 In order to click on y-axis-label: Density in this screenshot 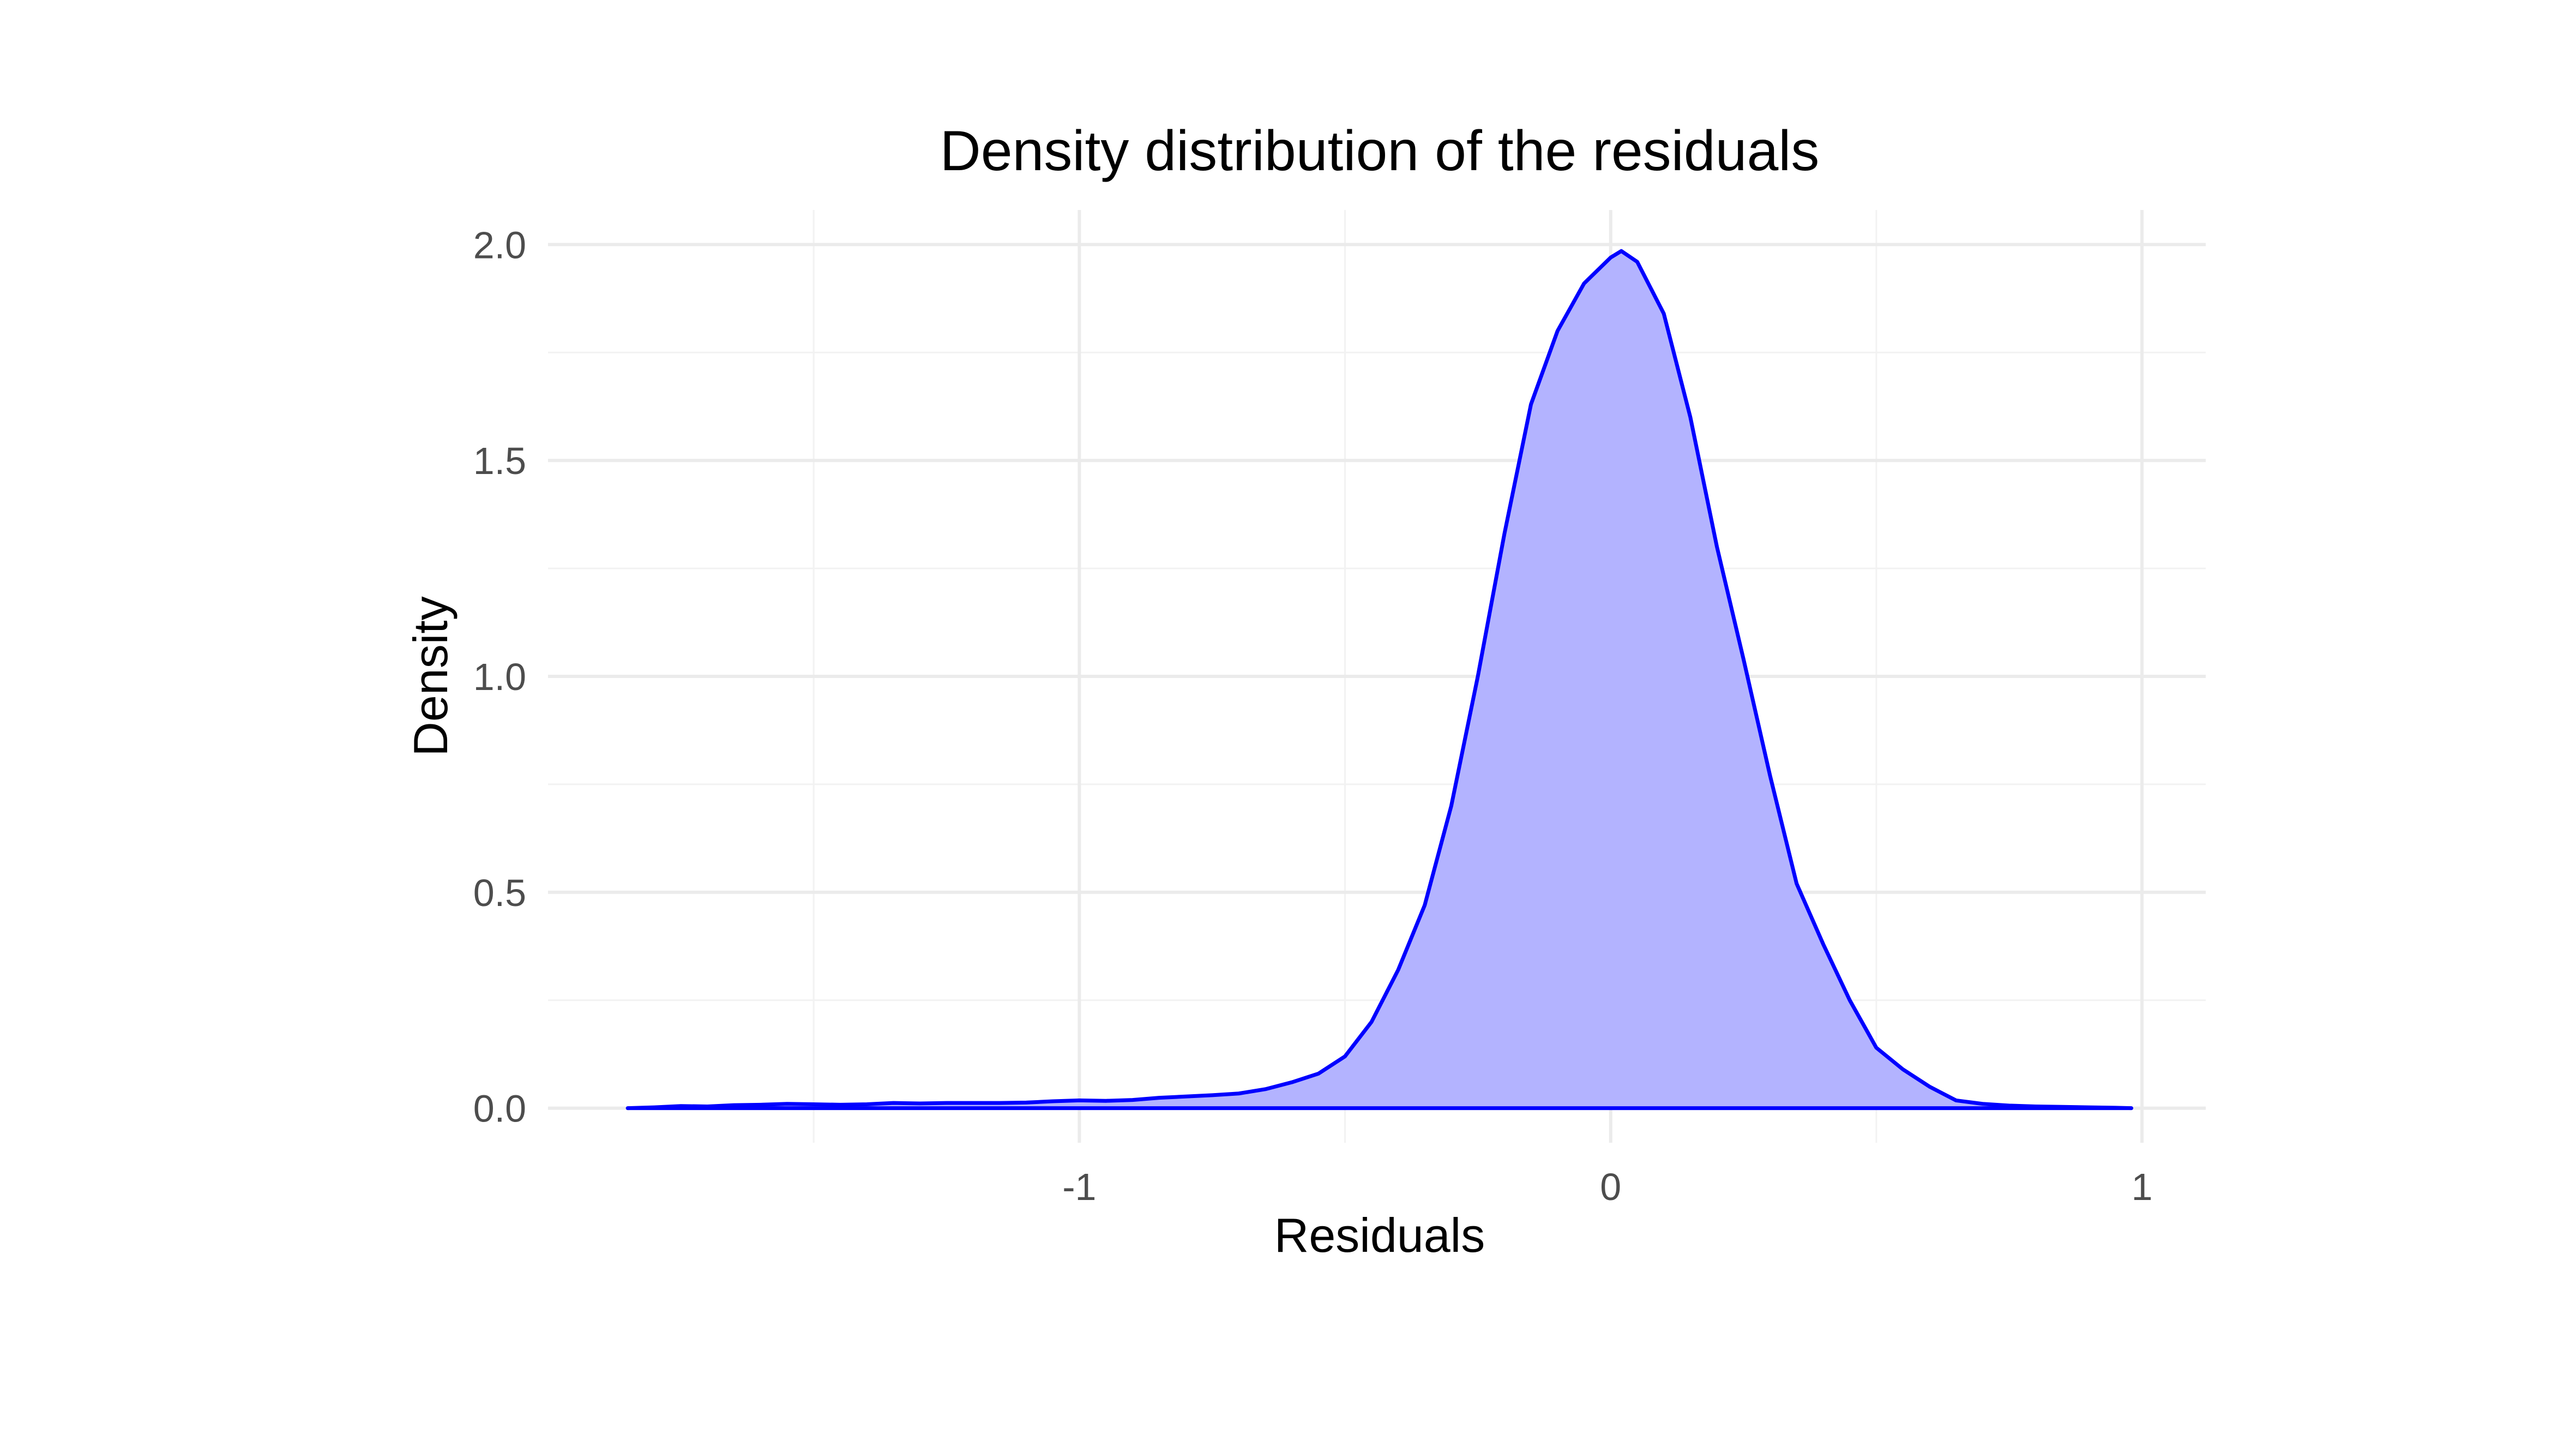, I will do `click(431, 676)`.